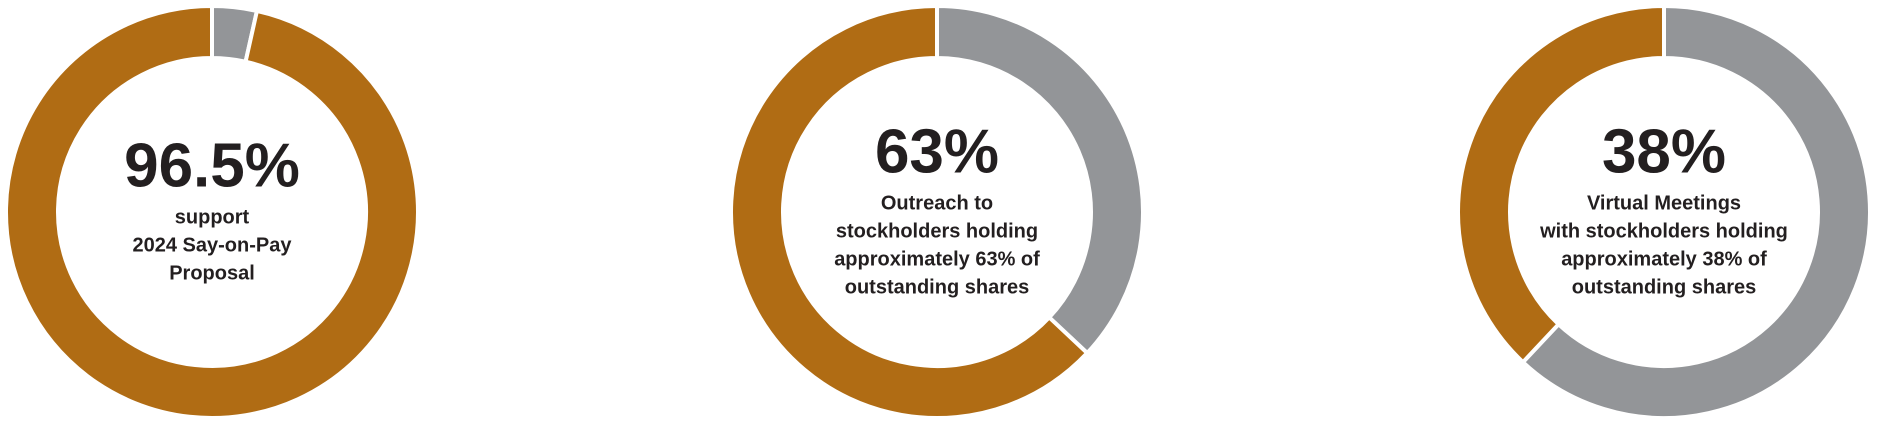  What do you see at coordinates (213, 245) in the screenshot?
I see `description-line: 2024 Say-on-Pay` at bounding box center [213, 245].